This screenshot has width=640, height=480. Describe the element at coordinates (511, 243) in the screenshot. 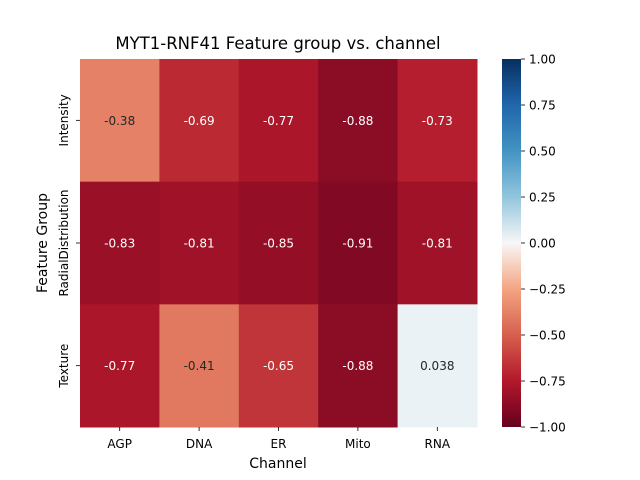

I see `colorbar-gradient` at that location.